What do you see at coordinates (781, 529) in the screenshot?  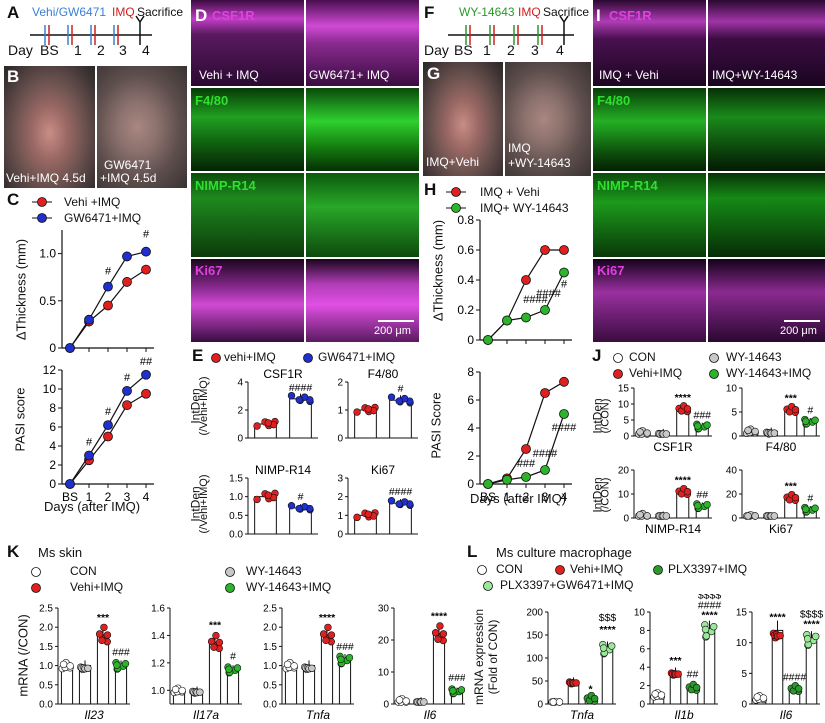 I see `j-3-x-label: Ki67` at bounding box center [781, 529].